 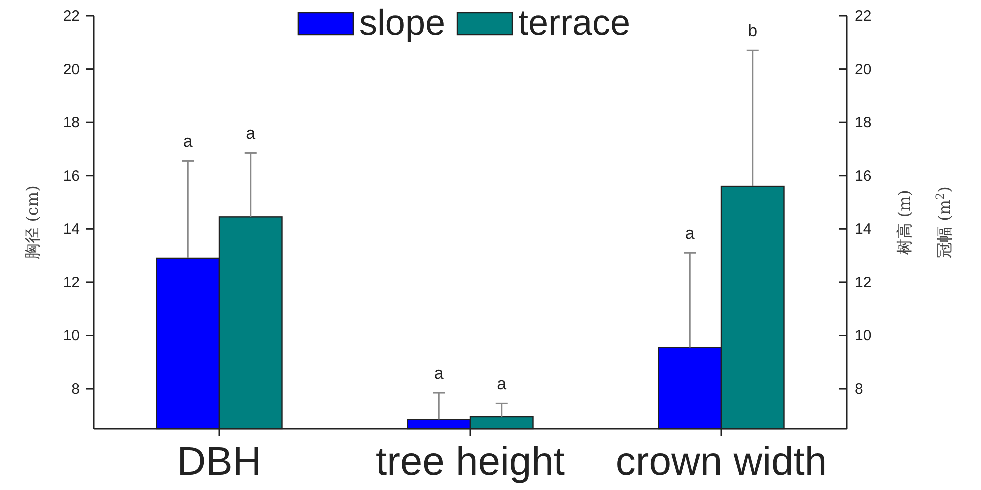 What do you see at coordinates (71, 16) in the screenshot?
I see `y-tick-label: 22` at bounding box center [71, 16].